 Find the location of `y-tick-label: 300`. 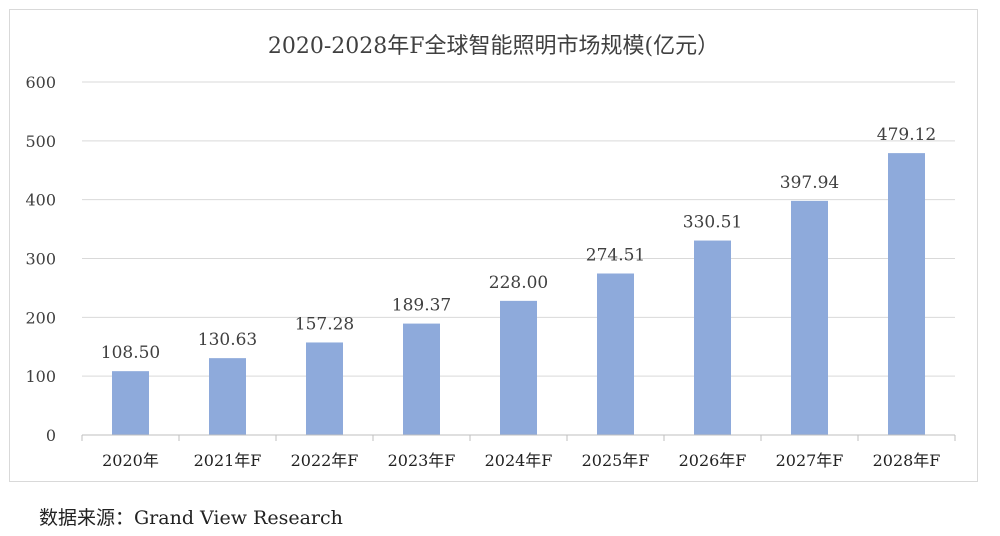

y-tick-label: 300 is located at coordinates (40, 259).